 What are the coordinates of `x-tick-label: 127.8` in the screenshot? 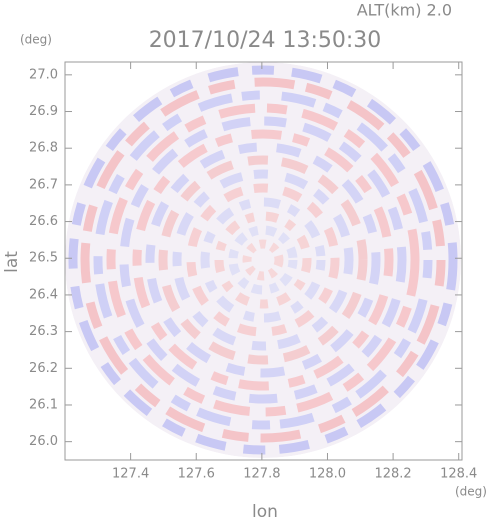 It's located at (261, 474).